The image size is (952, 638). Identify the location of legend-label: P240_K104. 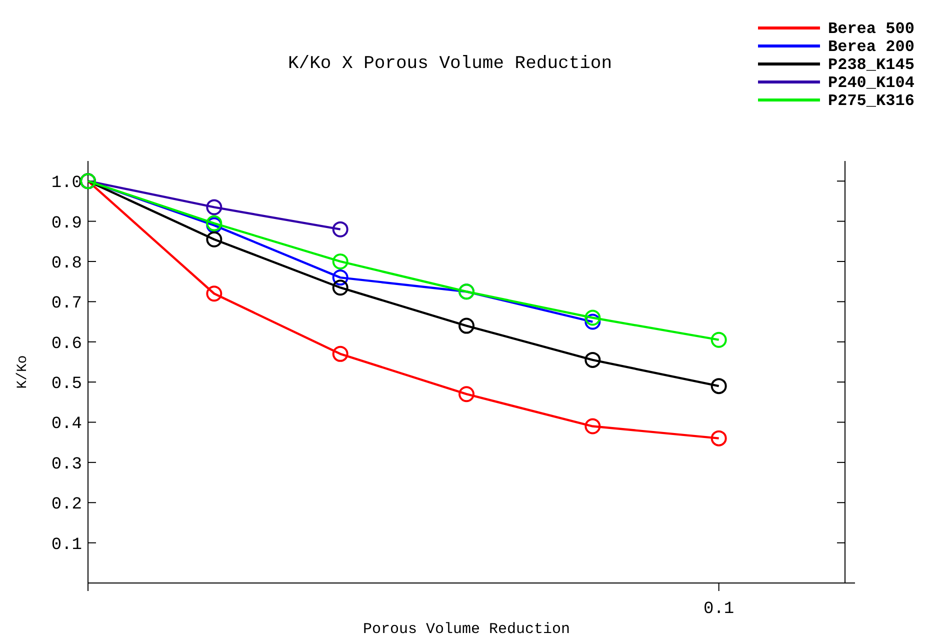
(871, 83).